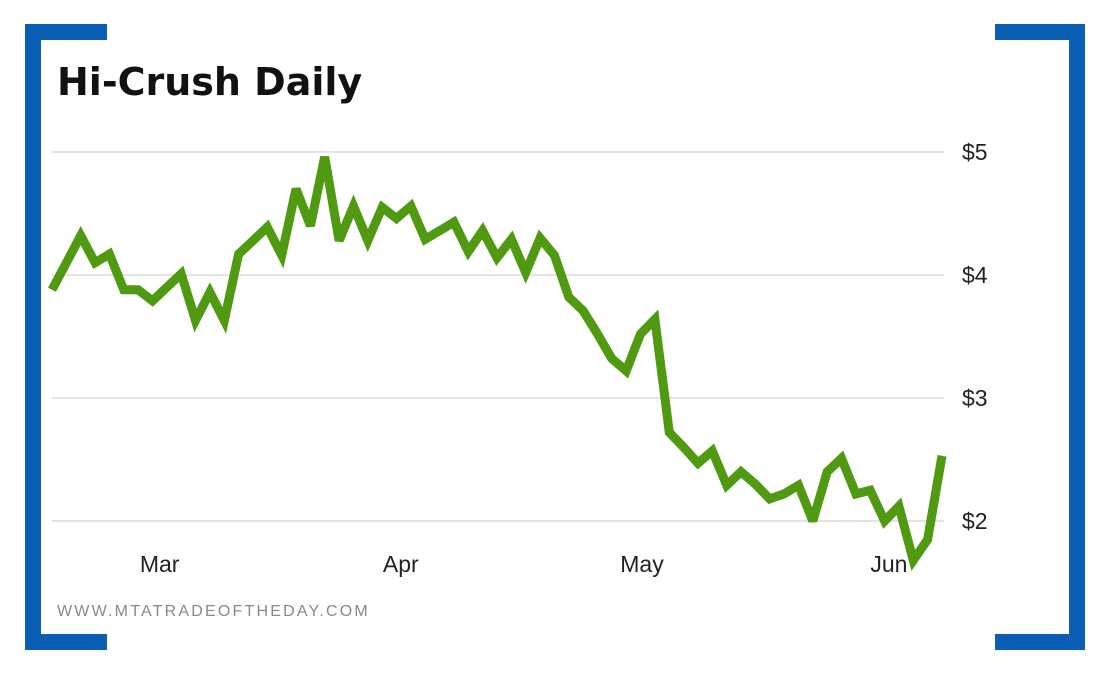  What do you see at coordinates (975, 336) in the screenshot?
I see `y-axis-labels: $5 $4 $3 $2` at bounding box center [975, 336].